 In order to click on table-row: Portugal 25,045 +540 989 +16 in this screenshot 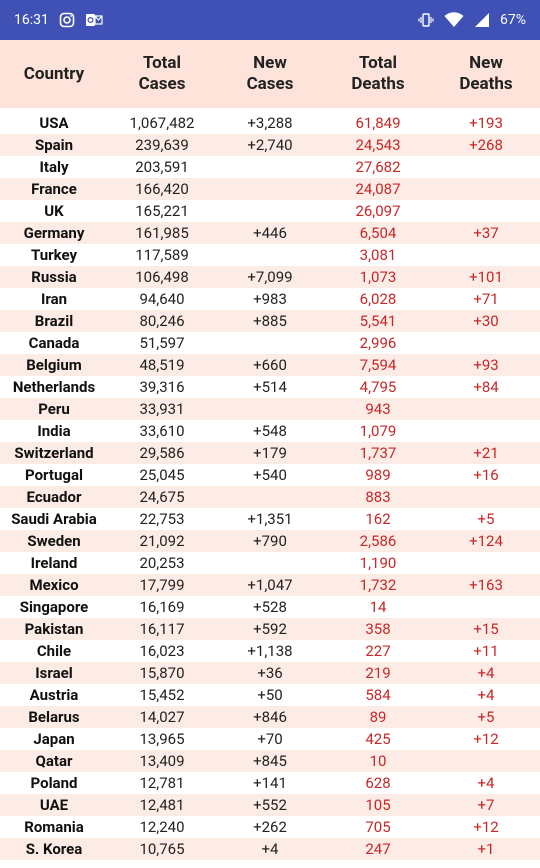, I will do `click(270, 475)`.